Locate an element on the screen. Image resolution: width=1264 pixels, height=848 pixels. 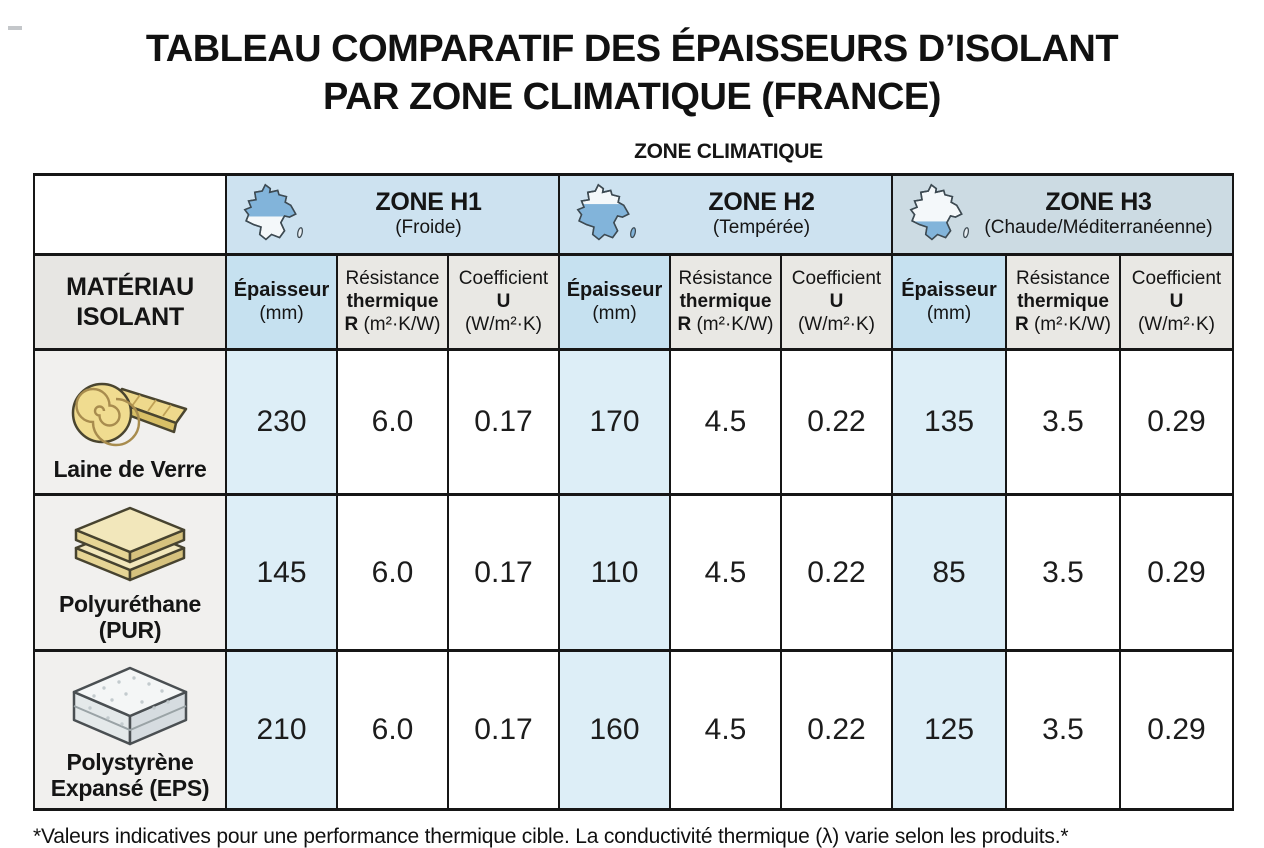
zone-header-h3: ZONE H3 (Chaude/Méditerranéenne) is located at coordinates (1062, 214).